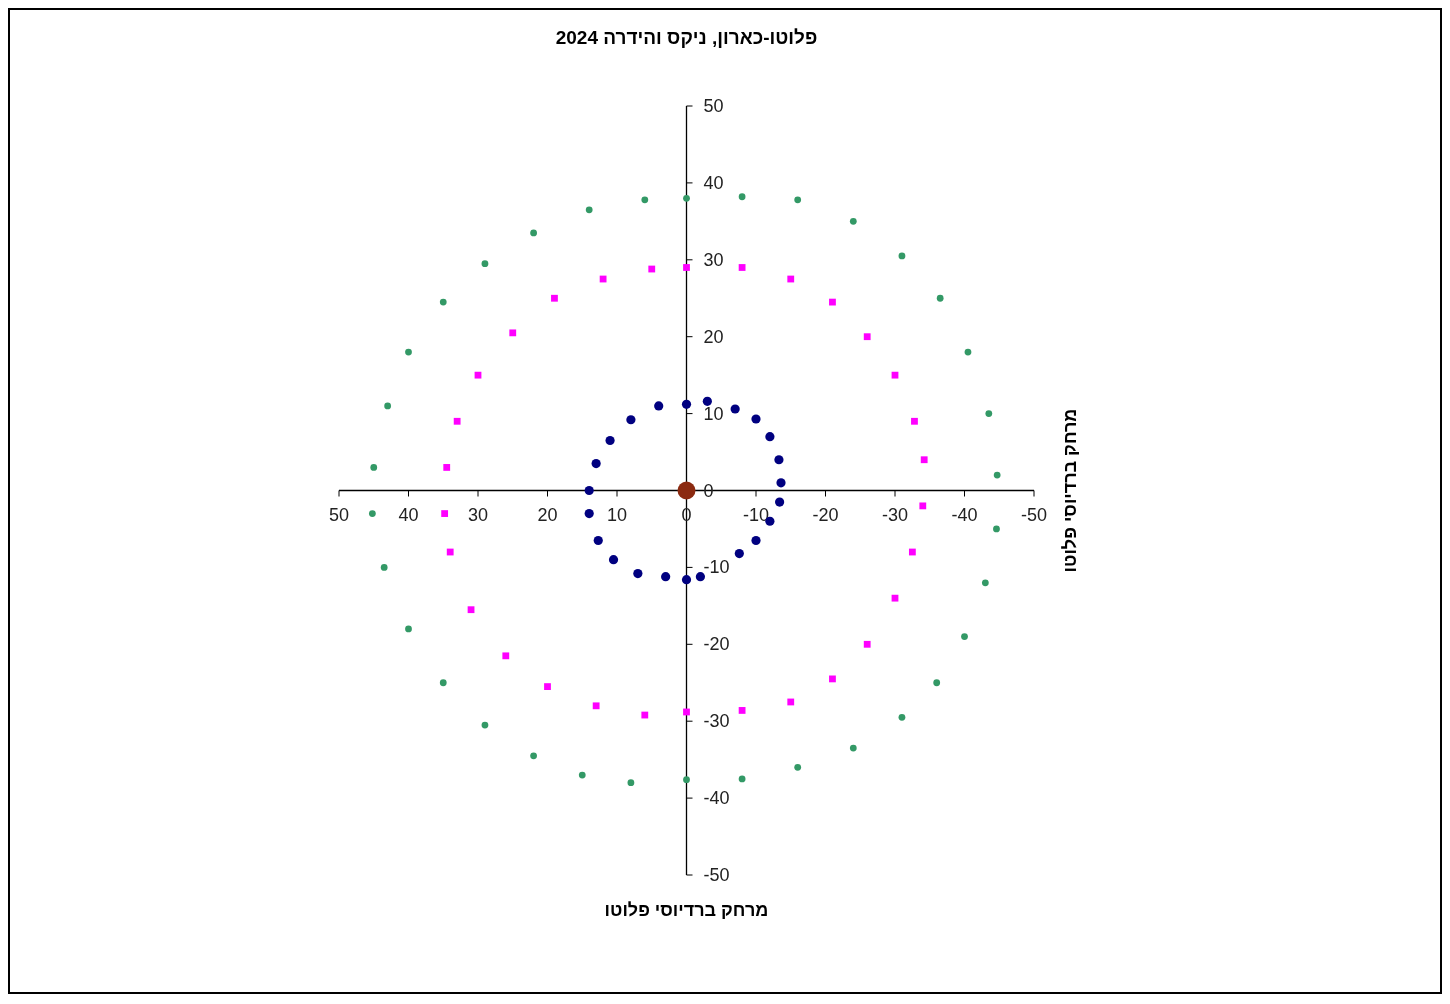 Image resolution: width=1450 pixels, height=1004 pixels. Describe the element at coordinates (895, 514) in the screenshot. I see `x-tick-label: -30` at that location.